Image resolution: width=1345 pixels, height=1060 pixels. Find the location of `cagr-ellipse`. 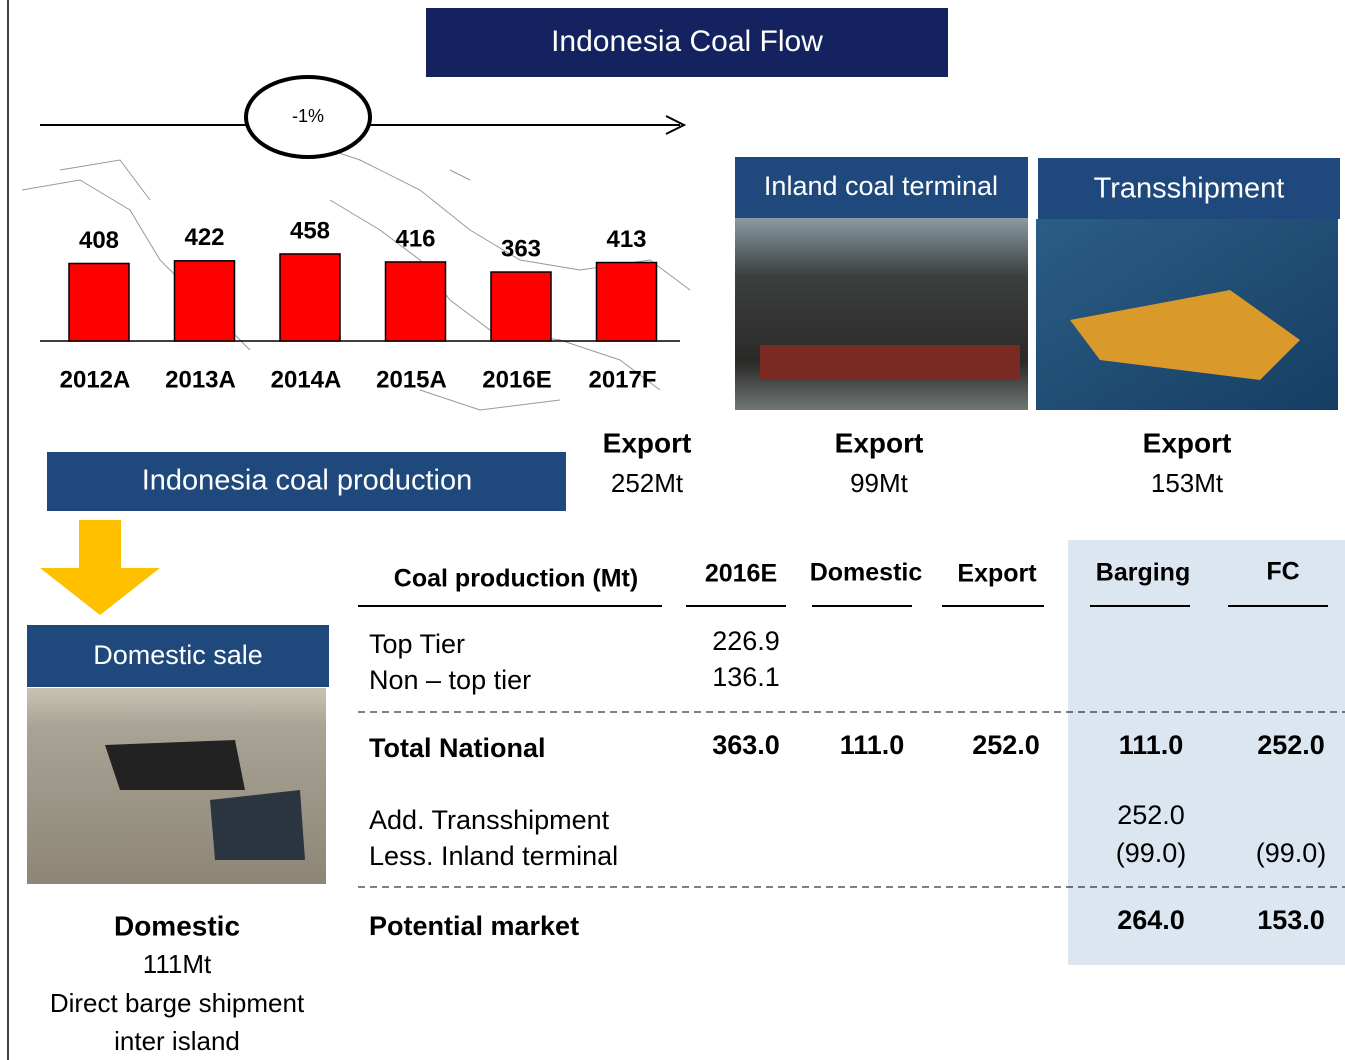

cagr-ellipse is located at coordinates (308, 117).